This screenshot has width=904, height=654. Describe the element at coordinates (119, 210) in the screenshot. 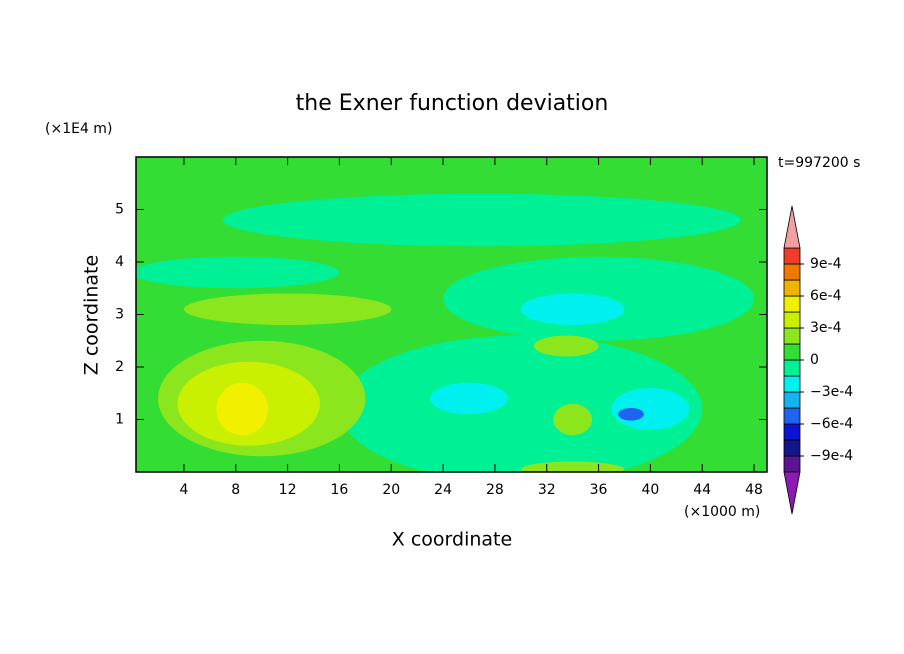

I see `y-tick-label: 5` at that location.